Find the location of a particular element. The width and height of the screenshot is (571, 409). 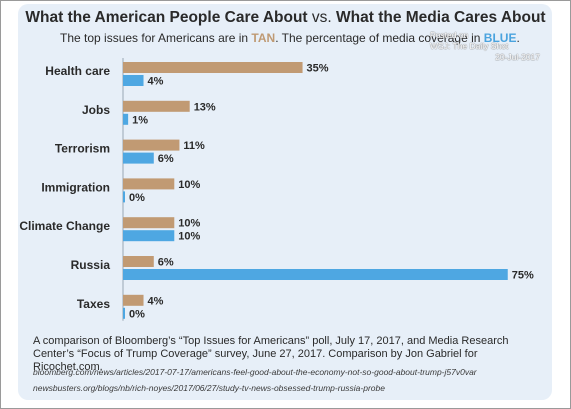

title-vs: vs. is located at coordinates (321, 17).